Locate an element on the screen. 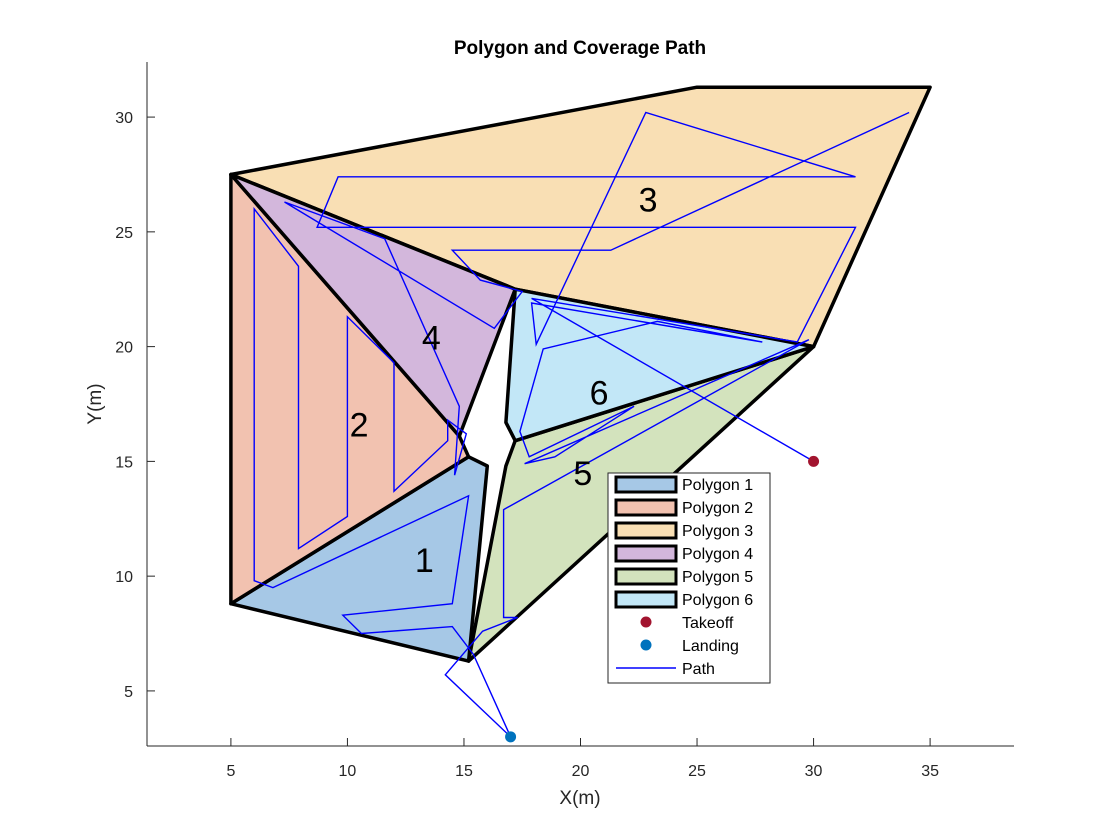  x-tick-label: 20 is located at coordinates (581, 771).